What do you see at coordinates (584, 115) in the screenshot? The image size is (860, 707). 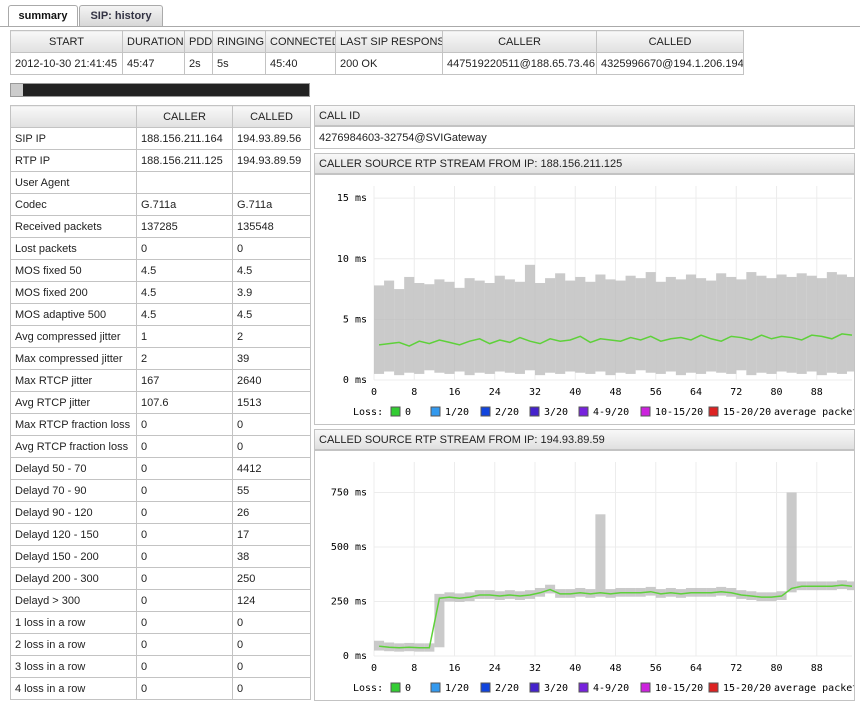 I see `call-id-header: CALL ID` at bounding box center [584, 115].